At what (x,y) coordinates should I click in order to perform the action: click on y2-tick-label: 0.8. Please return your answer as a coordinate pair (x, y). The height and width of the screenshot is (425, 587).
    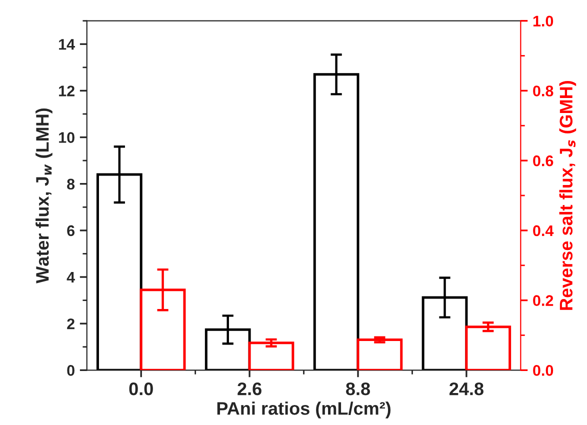
    Looking at the image, I should click on (543, 91).